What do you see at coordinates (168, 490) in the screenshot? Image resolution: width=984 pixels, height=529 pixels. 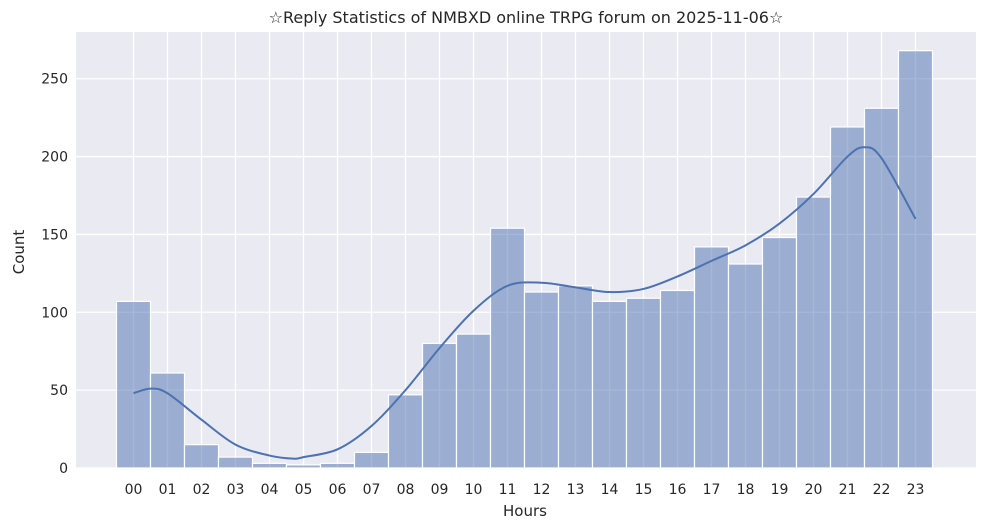 I see `x-tick-label: 01` at bounding box center [168, 490].